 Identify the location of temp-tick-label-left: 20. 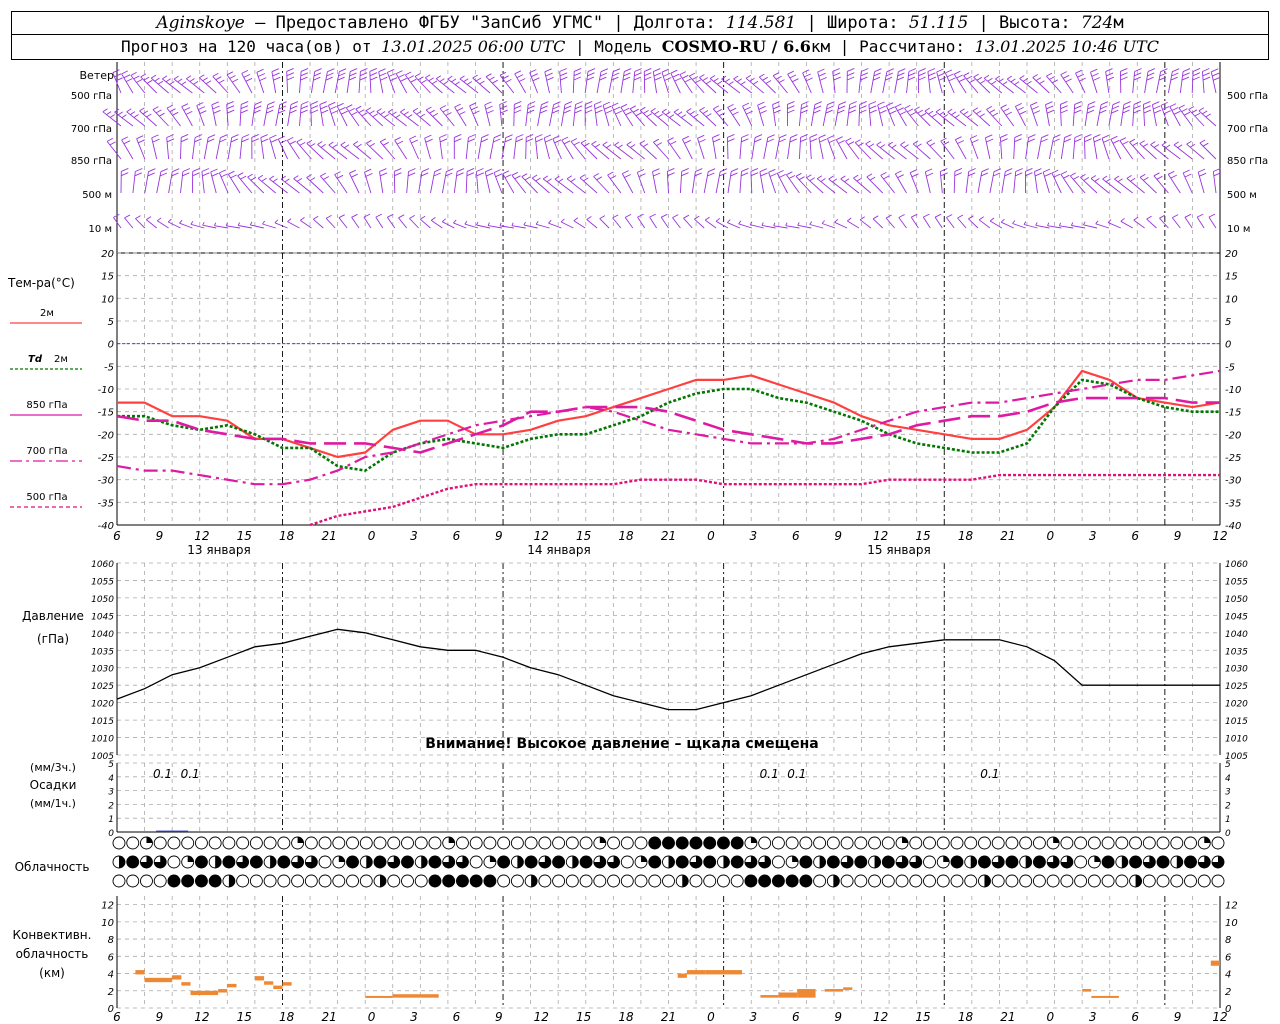
(107, 254).